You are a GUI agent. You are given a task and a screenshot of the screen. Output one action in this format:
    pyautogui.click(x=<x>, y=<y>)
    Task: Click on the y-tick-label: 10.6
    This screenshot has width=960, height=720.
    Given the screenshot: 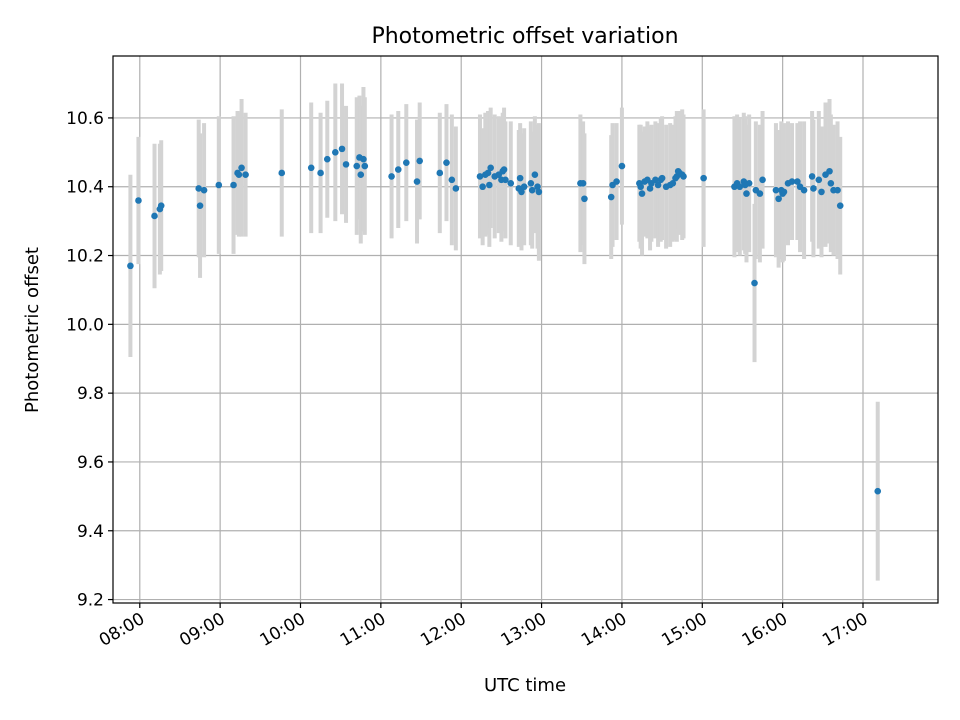 What is the action you would take?
    pyautogui.click(x=85, y=119)
    